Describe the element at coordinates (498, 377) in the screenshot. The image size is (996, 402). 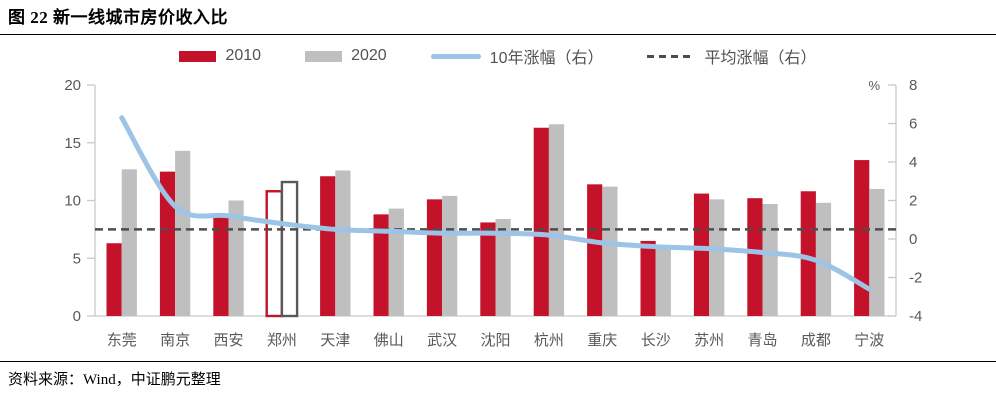
I see `source-row: 资料来源：Wind，中证鹏元整理` at that location.